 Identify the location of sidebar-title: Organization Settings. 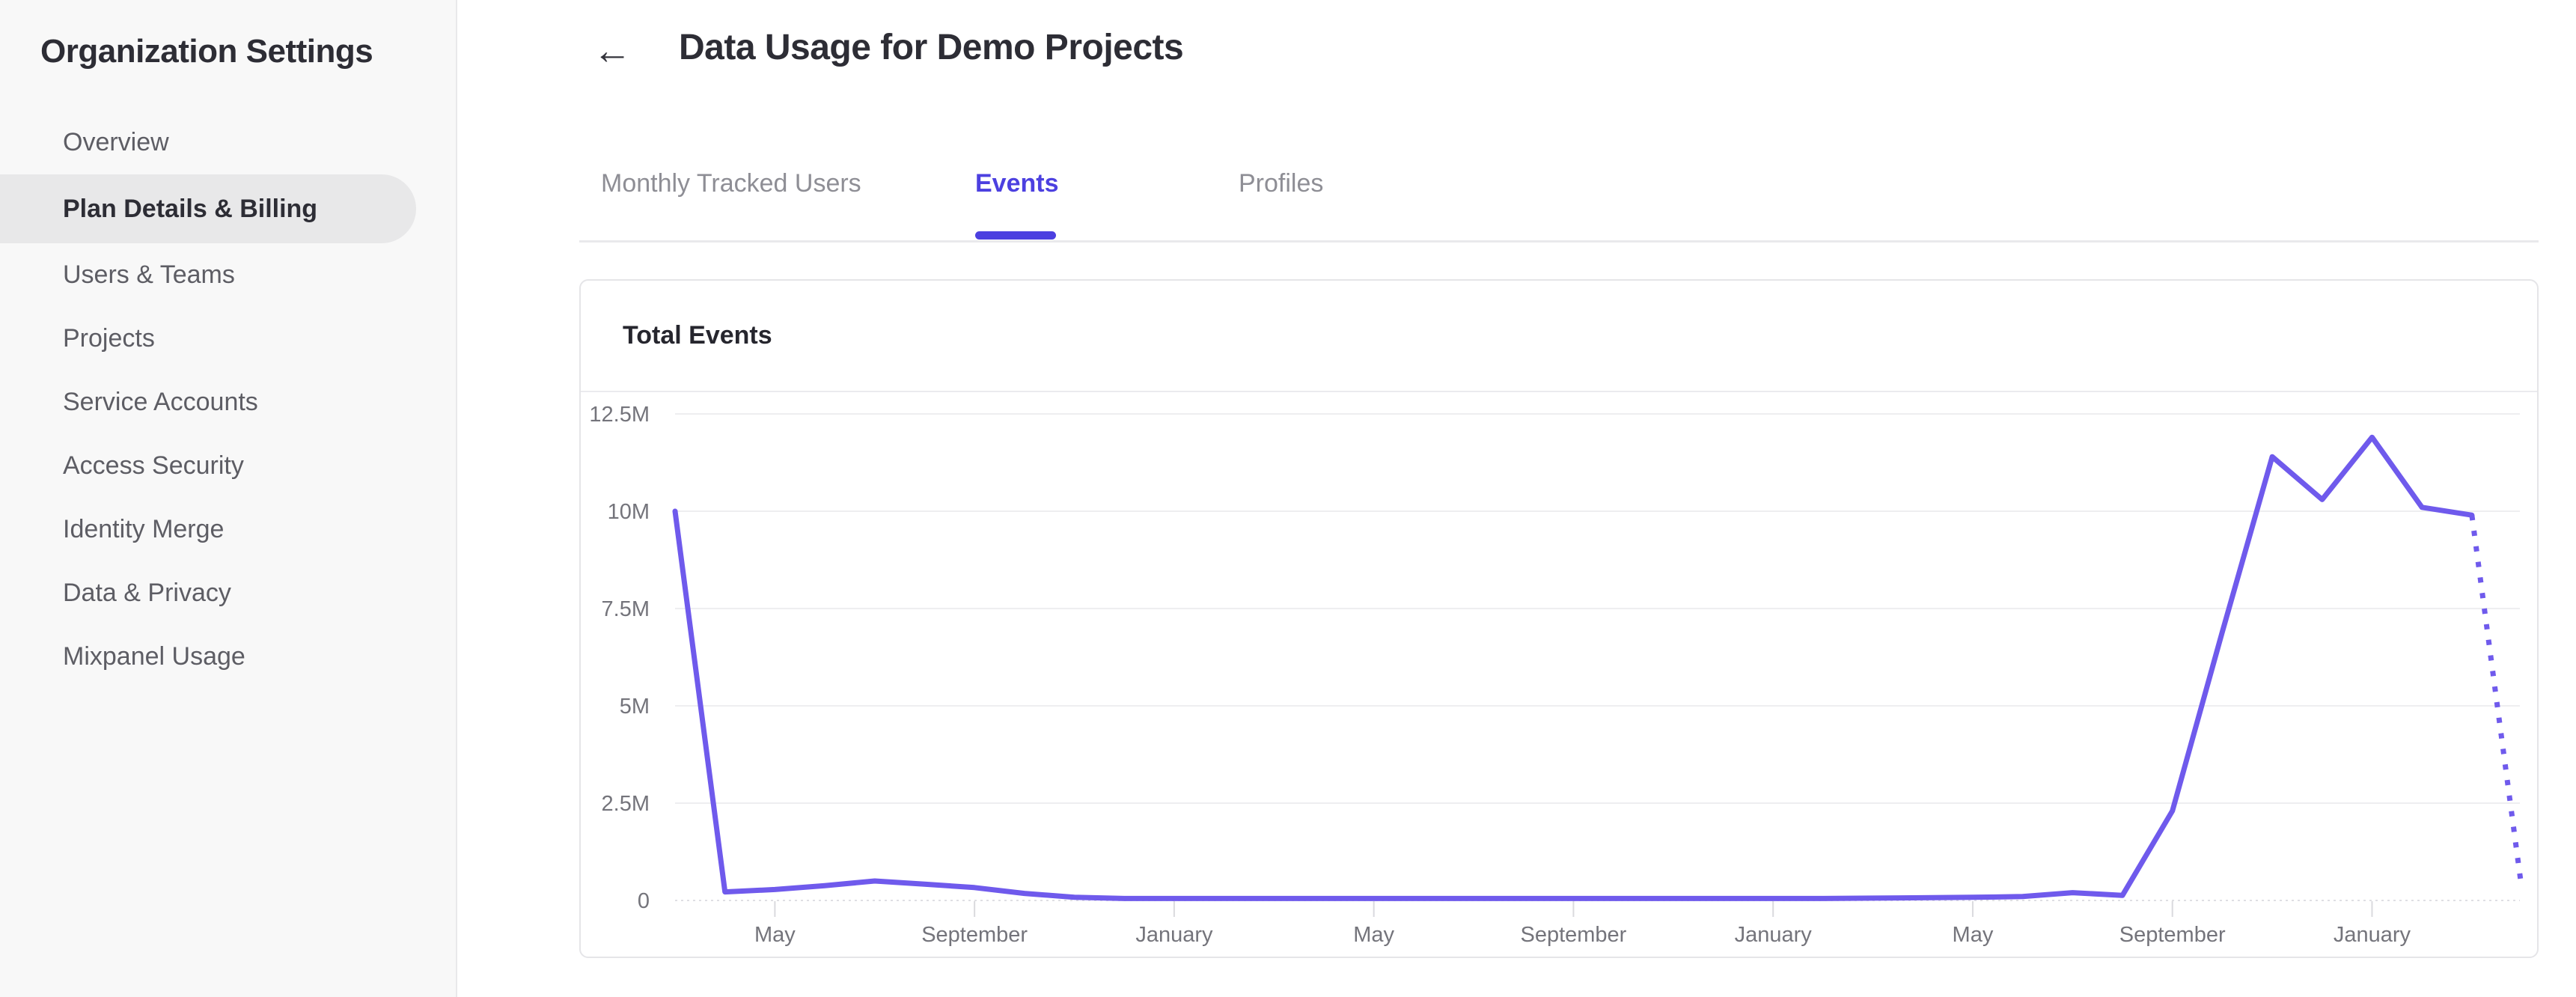
(206, 52).